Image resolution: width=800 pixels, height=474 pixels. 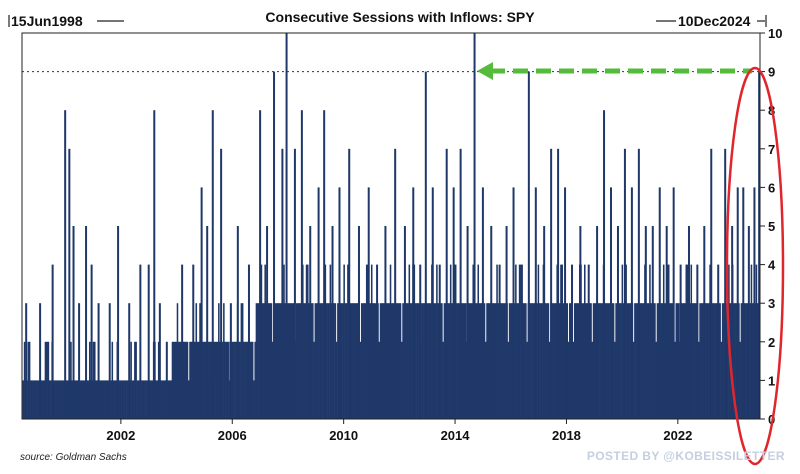 What do you see at coordinates (120, 435) in the screenshot?
I see `x-tick-label: 2002` at bounding box center [120, 435].